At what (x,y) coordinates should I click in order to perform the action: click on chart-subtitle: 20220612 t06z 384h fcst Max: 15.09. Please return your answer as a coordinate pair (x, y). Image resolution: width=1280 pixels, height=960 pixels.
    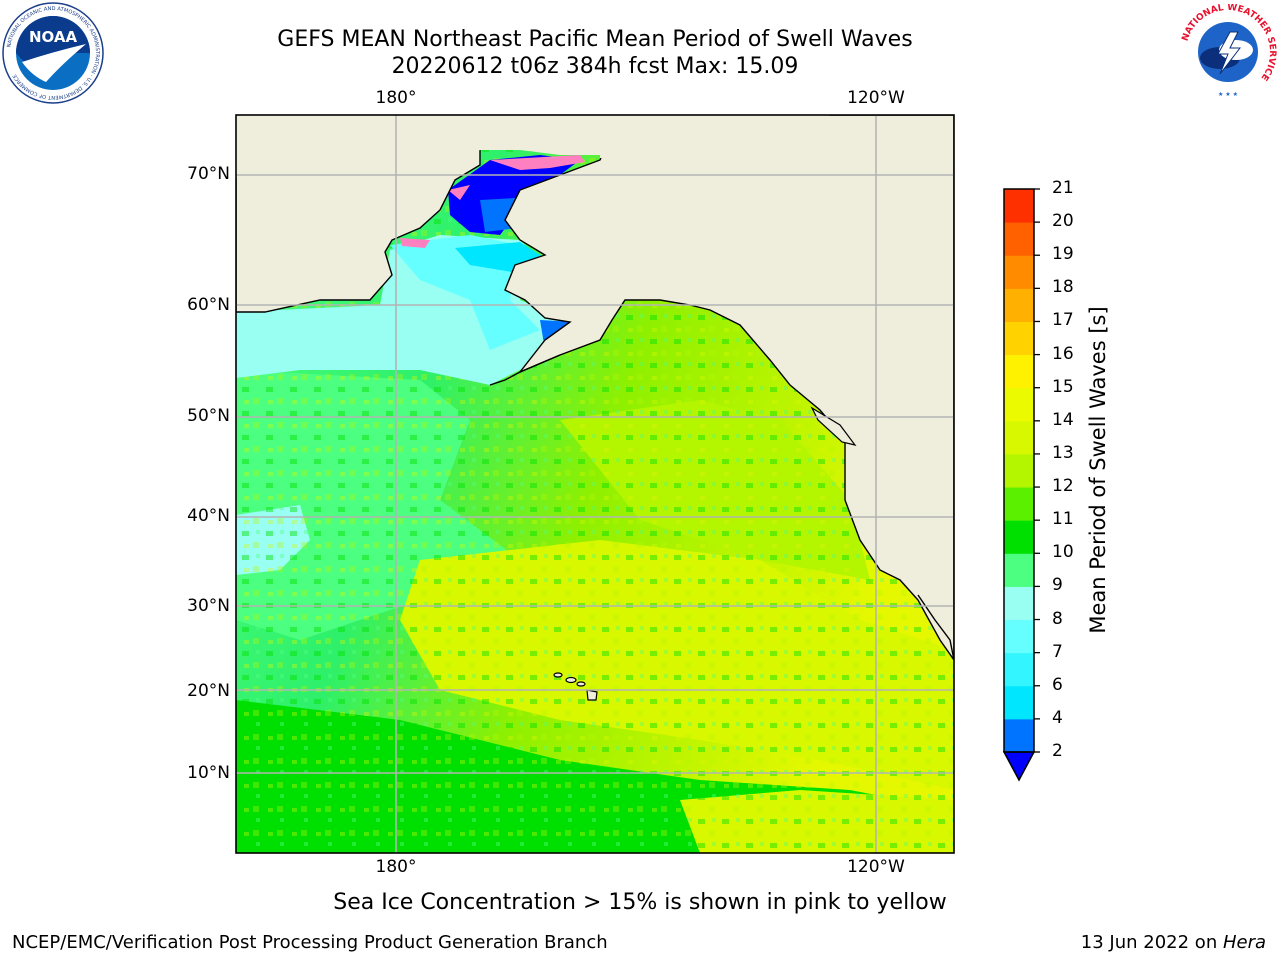
    Looking at the image, I should click on (595, 66).